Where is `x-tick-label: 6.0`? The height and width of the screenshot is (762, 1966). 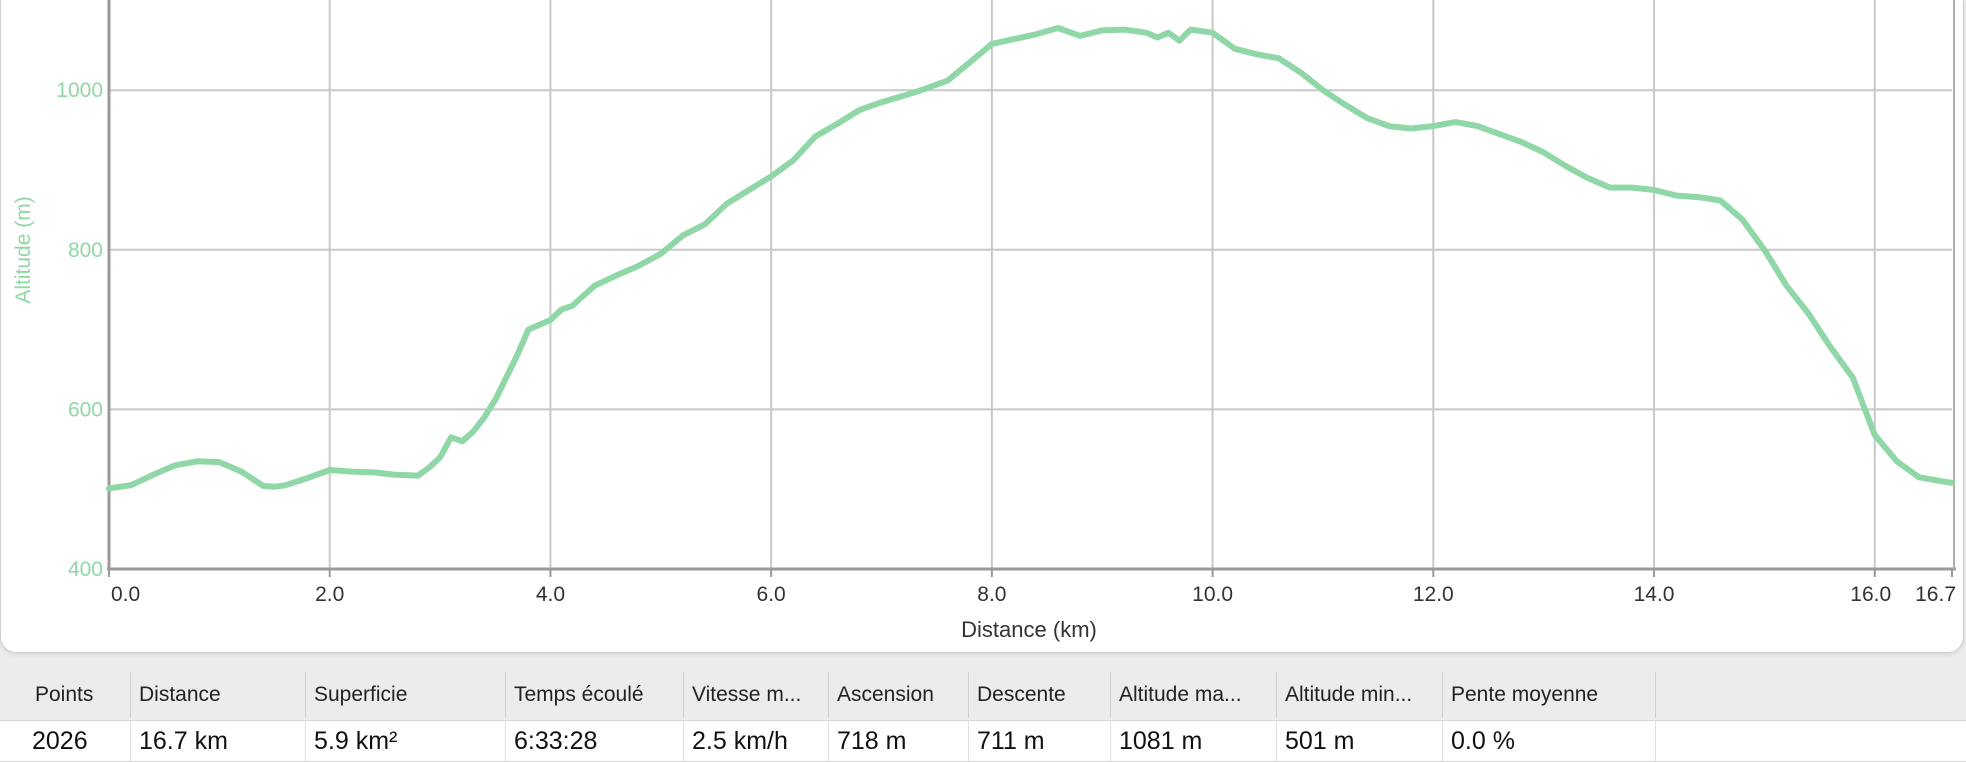 x-tick-label: 6.0 is located at coordinates (771, 594).